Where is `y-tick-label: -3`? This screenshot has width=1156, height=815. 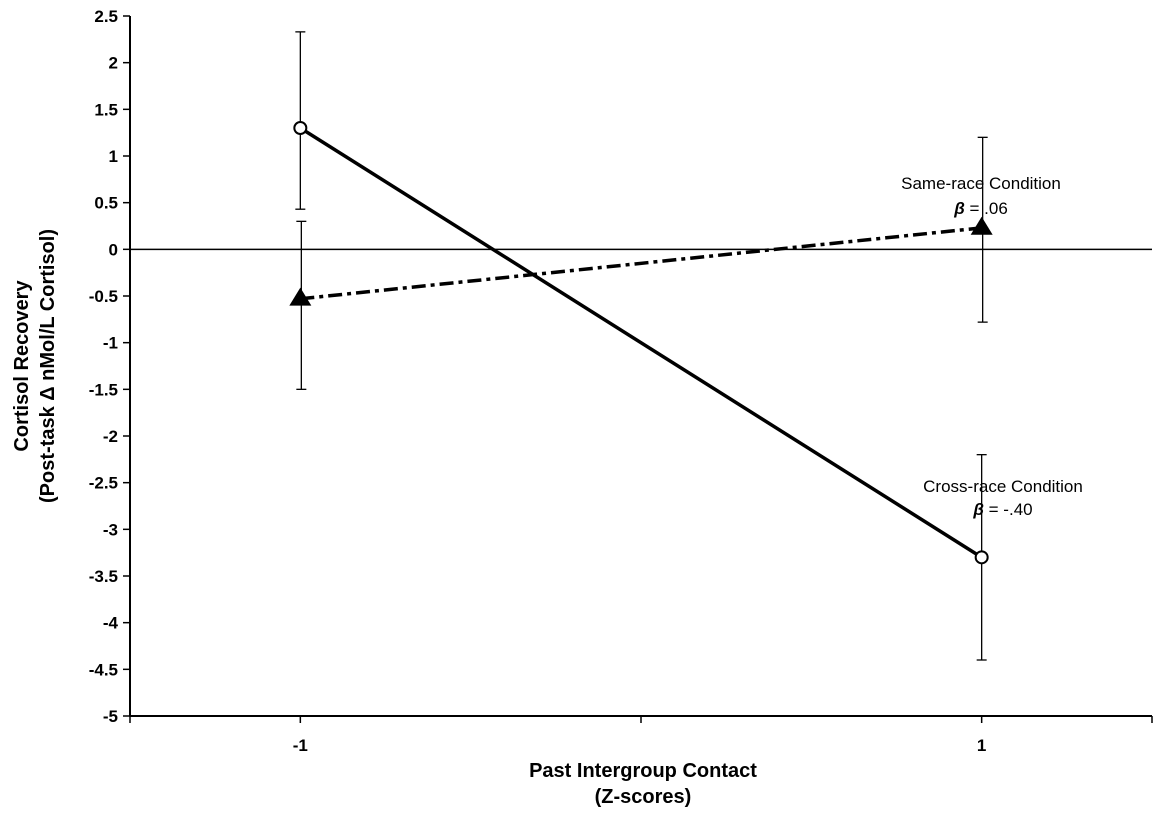
y-tick-label: -3 is located at coordinates (110, 529).